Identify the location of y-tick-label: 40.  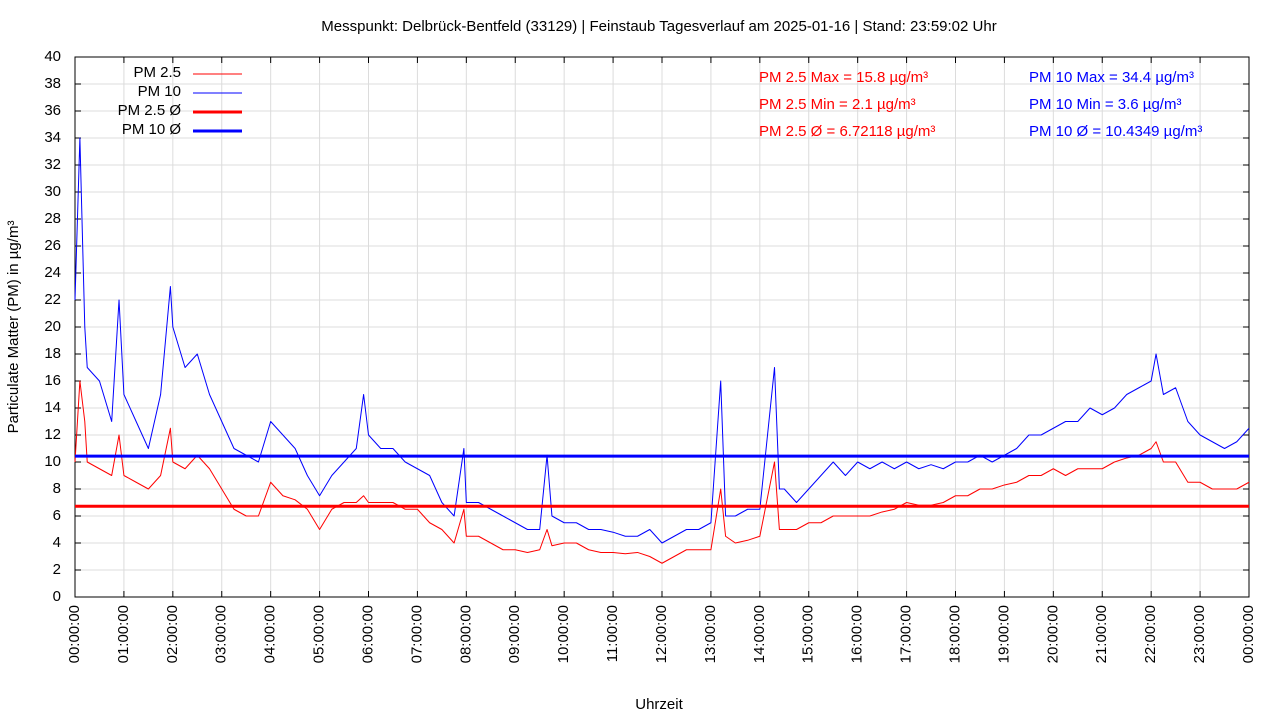
(52, 56).